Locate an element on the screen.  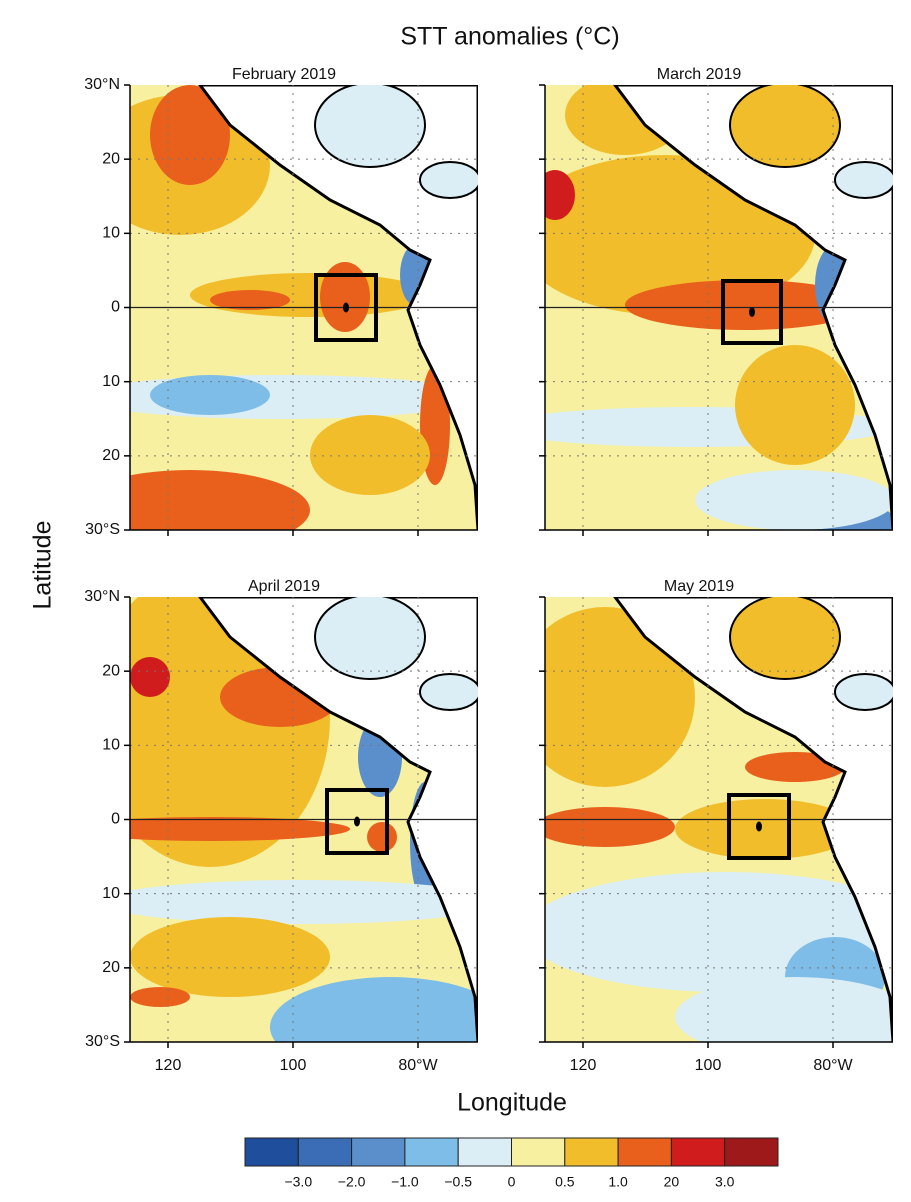
colorbar-label: 3.0 is located at coordinates (725, 1182).